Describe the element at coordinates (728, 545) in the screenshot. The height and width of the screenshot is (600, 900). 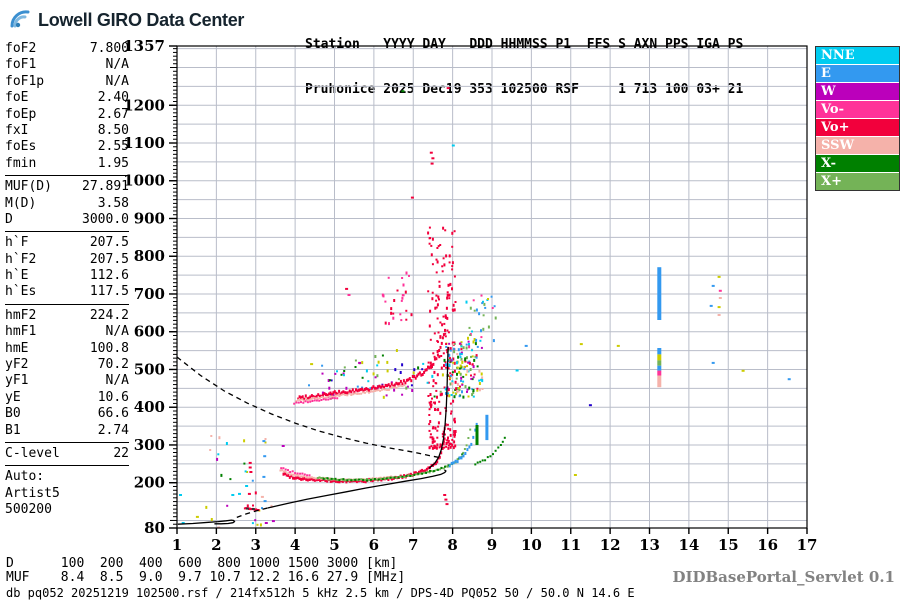
I see `x-tick-label: 15` at that location.